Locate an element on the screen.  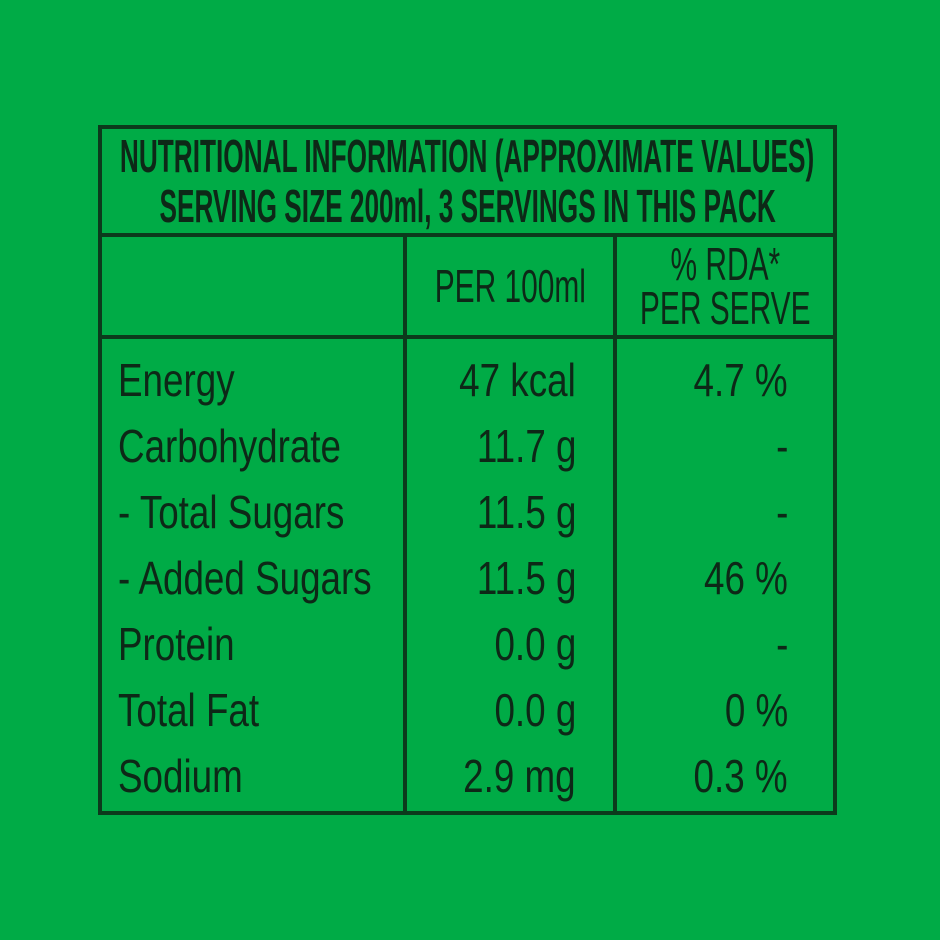
rda-label-line-1: % RDA* is located at coordinates (725, 264).